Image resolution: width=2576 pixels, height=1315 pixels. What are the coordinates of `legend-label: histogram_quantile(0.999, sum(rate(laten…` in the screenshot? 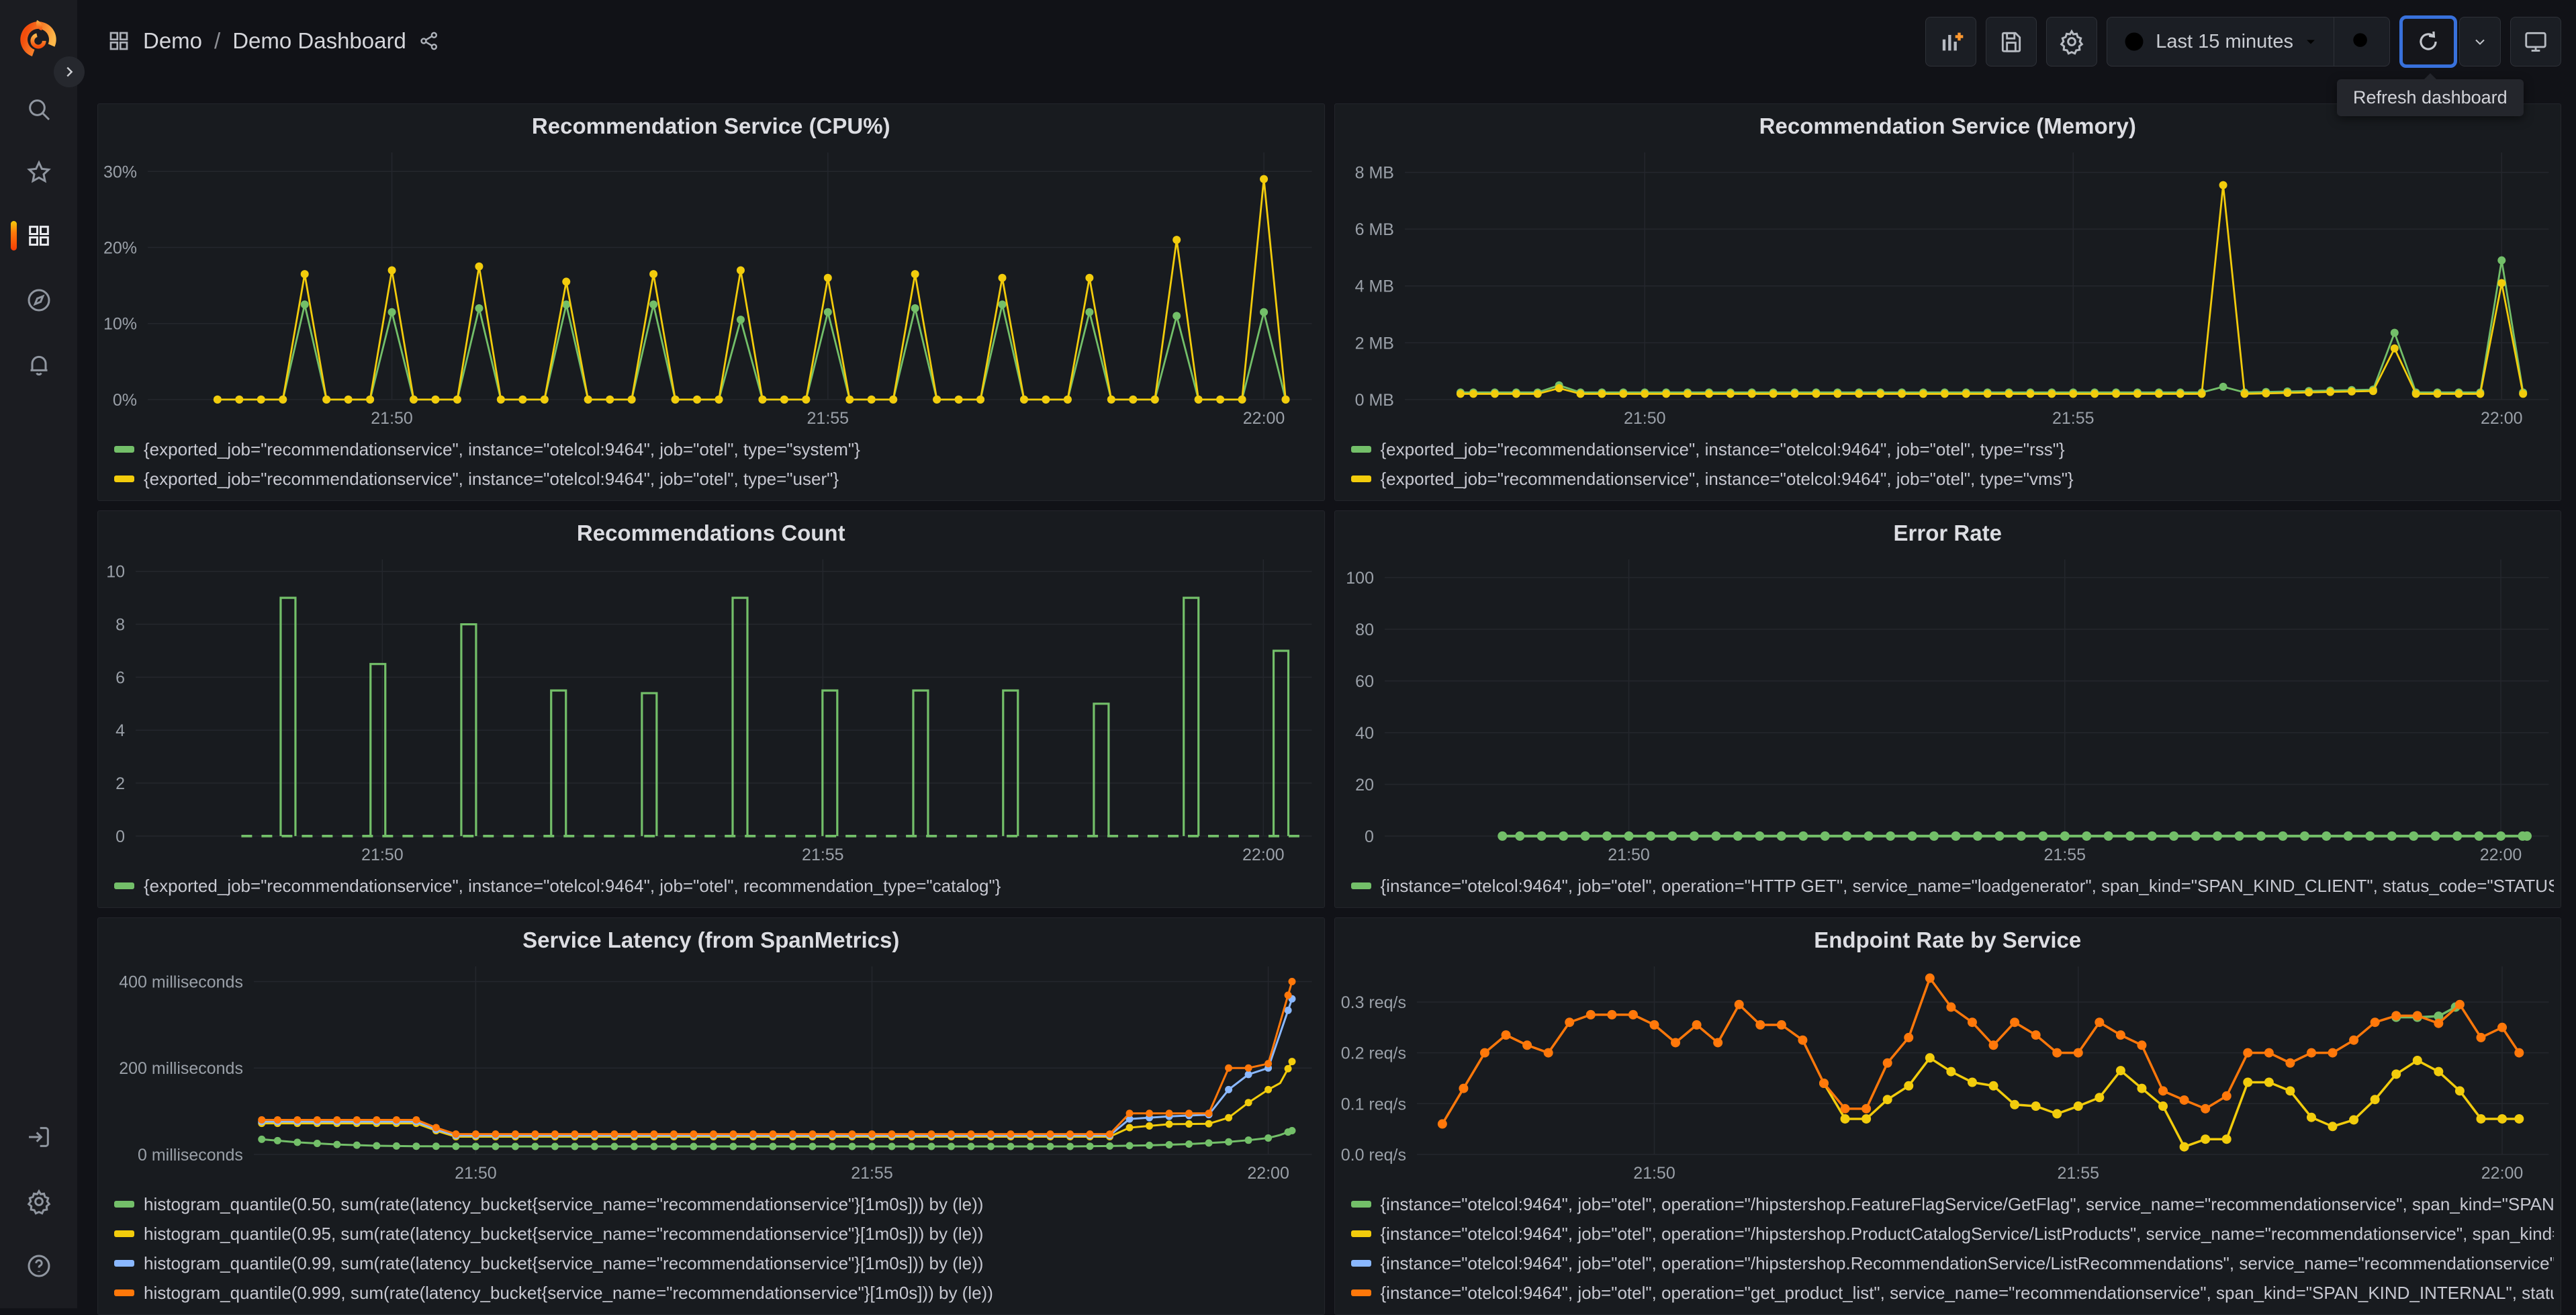 It's located at (568, 1292).